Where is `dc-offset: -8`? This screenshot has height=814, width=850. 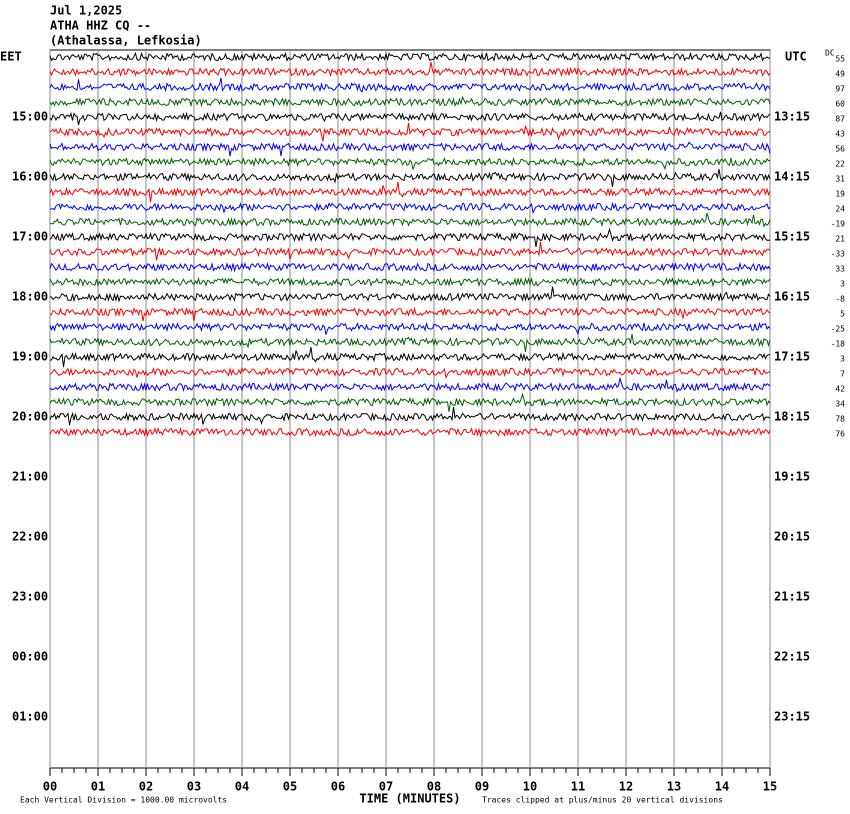
dc-offset: -8 is located at coordinates (840, 299).